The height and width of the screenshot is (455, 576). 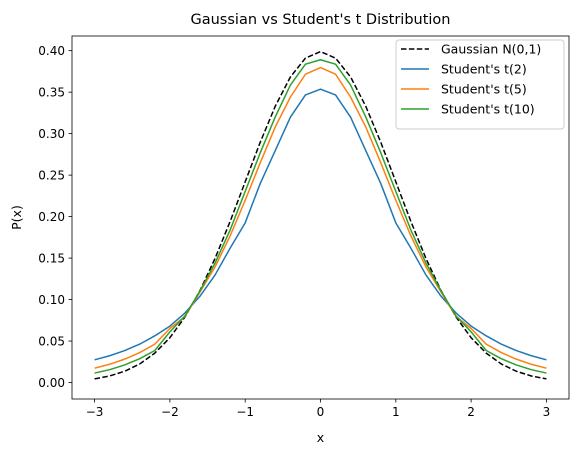 What do you see at coordinates (51, 92) in the screenshot?
I see `y-tick-label: 0.35` at bounding box center [51, 92].